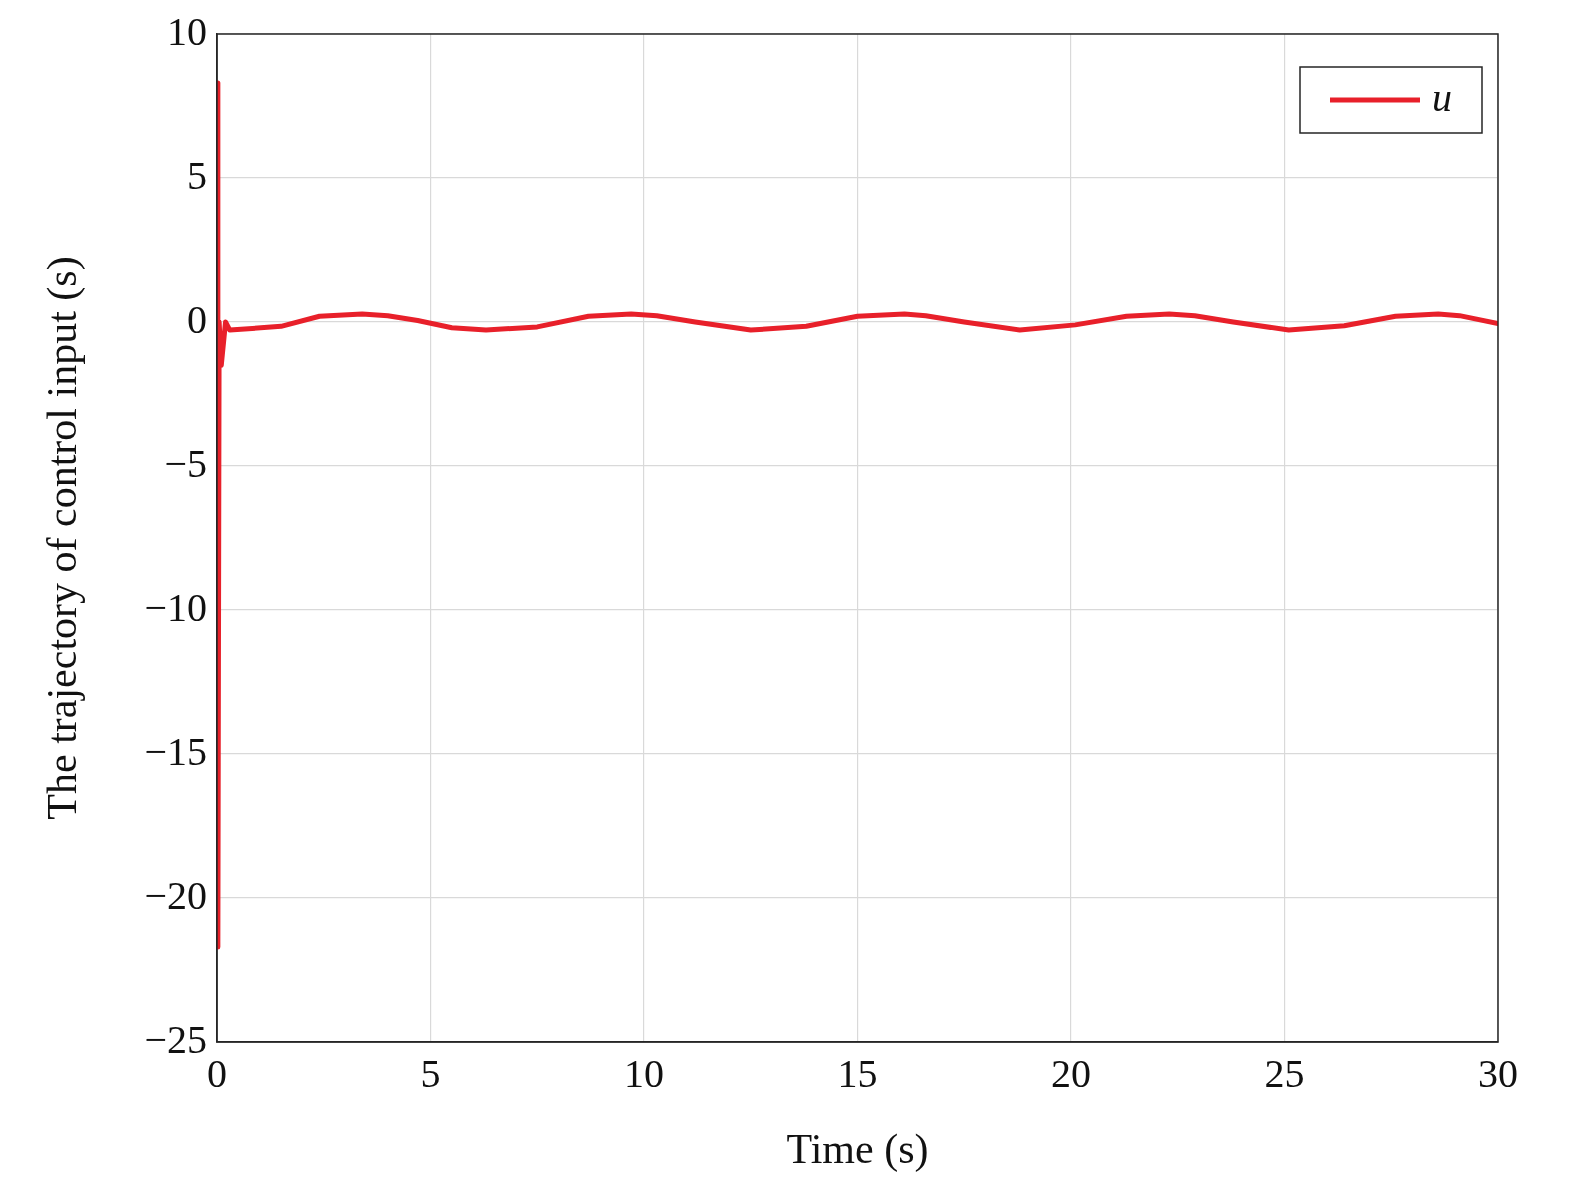 The width and height of the screenshot is (1575, 1177). Describe the element at coordinates (175, 1039) in the screenshot. I see `y-tick-label: −25` at that location.